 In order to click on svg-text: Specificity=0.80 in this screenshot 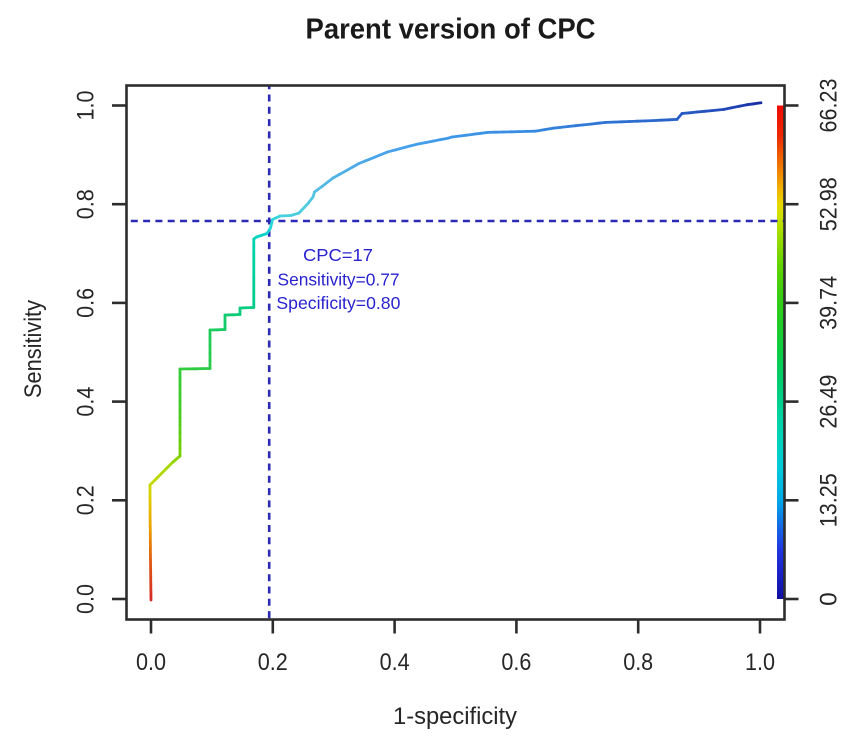, I will do `click(338, 303)`.